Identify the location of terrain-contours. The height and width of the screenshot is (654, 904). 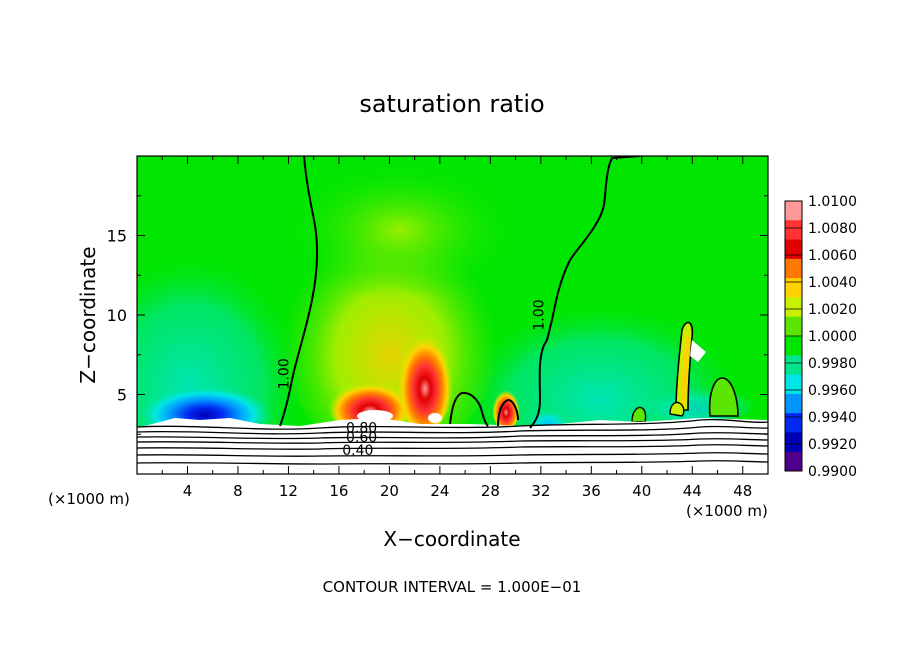
(452, 441).